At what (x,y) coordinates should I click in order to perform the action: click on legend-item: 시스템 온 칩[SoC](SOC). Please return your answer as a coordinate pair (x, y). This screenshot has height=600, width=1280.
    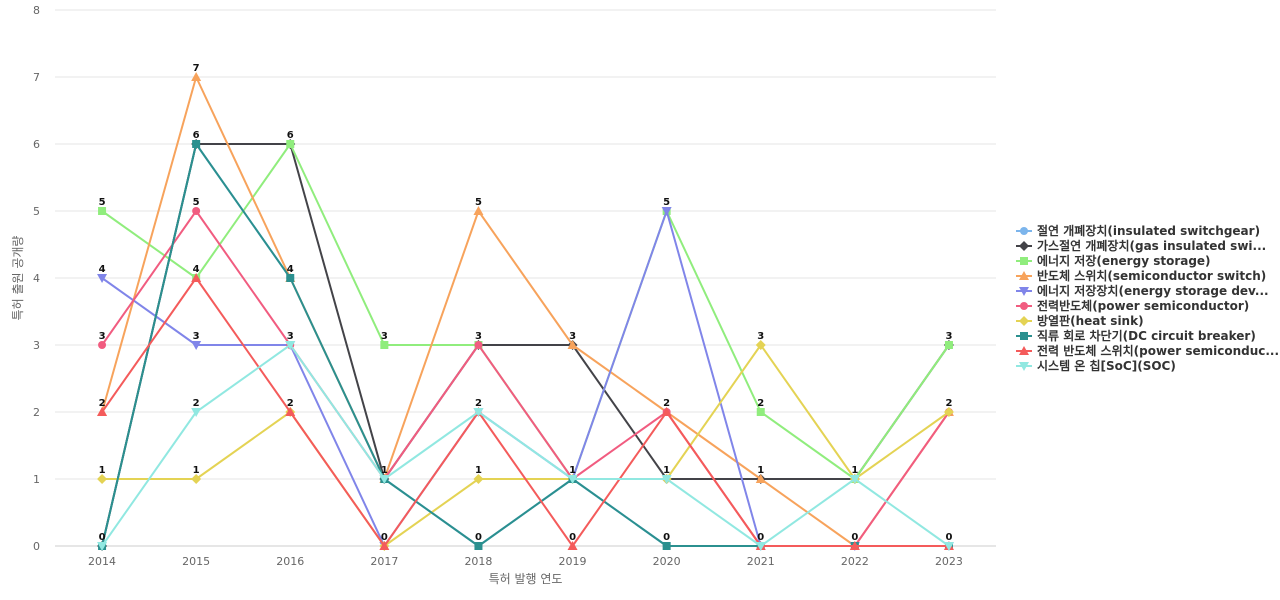
    Looking at the image, I should click on (1096, 365).